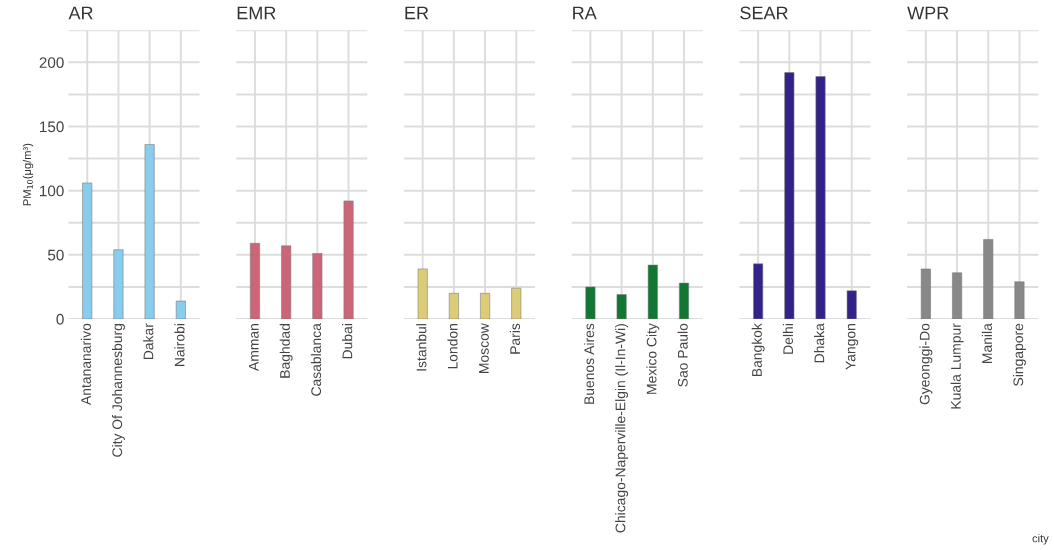 This screenshot has height=550, width=1054. I want to click on x-tick-label: Yangon, so click(852, 347).